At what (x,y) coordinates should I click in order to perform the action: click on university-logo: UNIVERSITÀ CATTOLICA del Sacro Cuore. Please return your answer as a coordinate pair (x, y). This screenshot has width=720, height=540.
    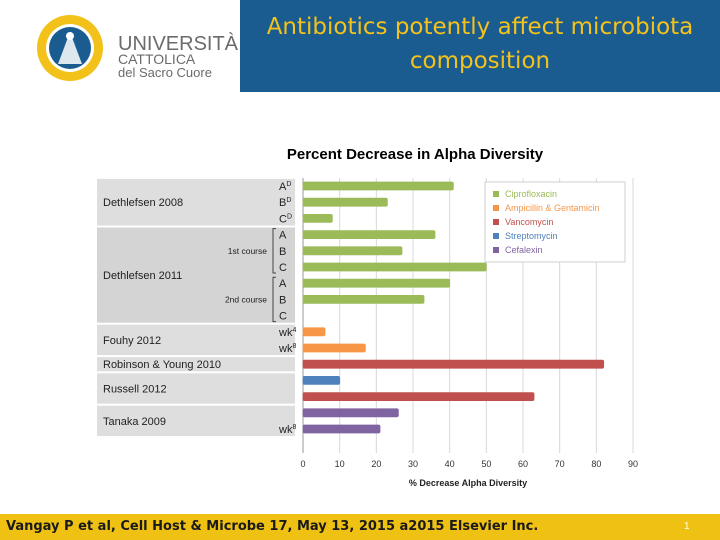
    Looking at the image, I should click on (138, 48).